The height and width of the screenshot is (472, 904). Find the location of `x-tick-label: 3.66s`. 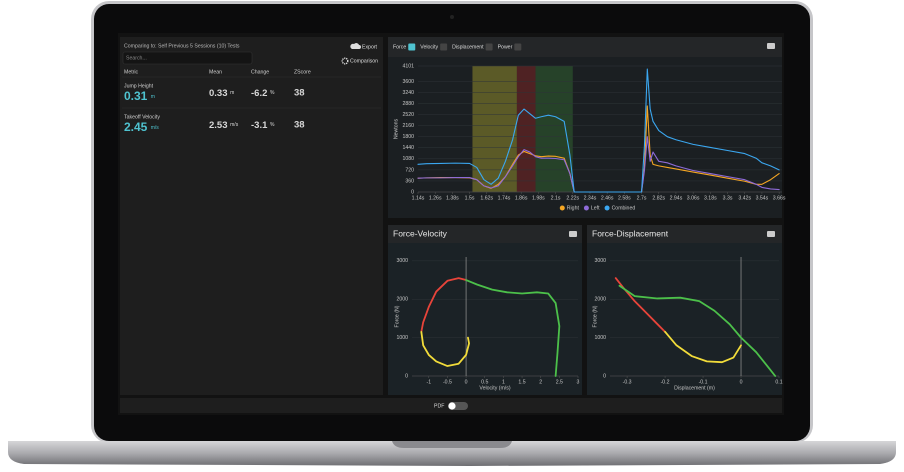

x-tick-label: 3.66s is located at coordinates (779, 198).